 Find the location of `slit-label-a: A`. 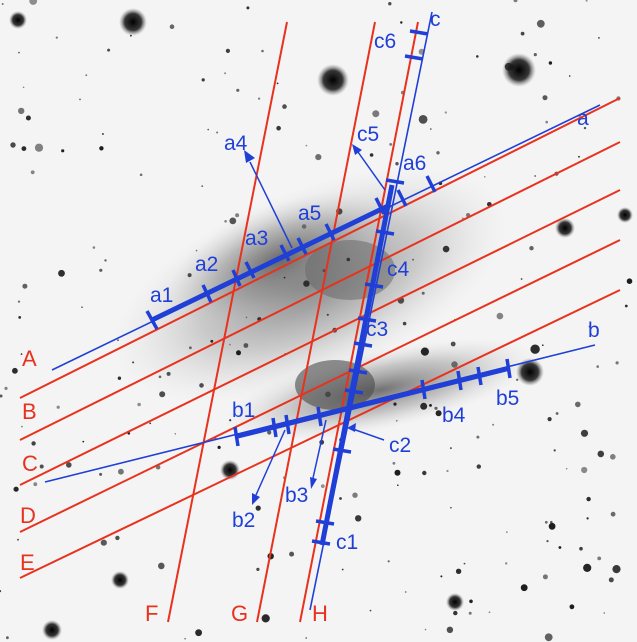

slit-label-a: A is located at coordinates (29, 358).